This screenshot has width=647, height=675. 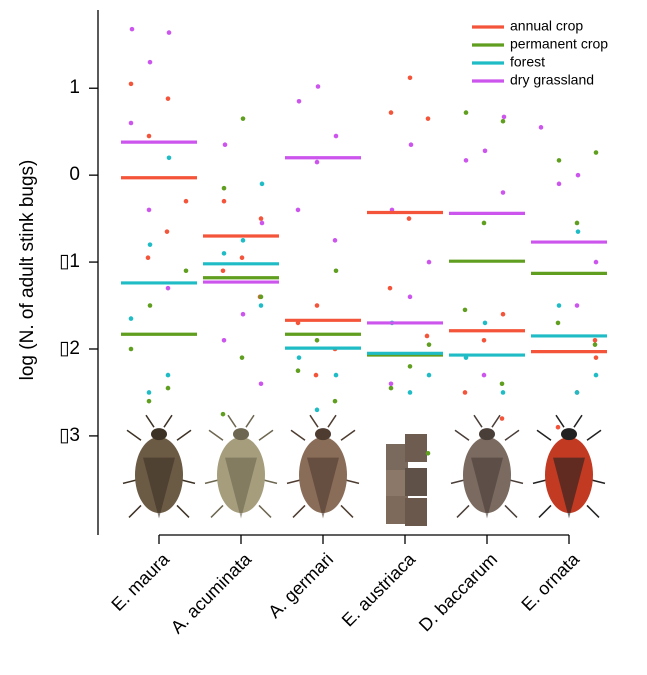 I want to click on x-tick-label: E. austriaca, so click(x=379, y=589).